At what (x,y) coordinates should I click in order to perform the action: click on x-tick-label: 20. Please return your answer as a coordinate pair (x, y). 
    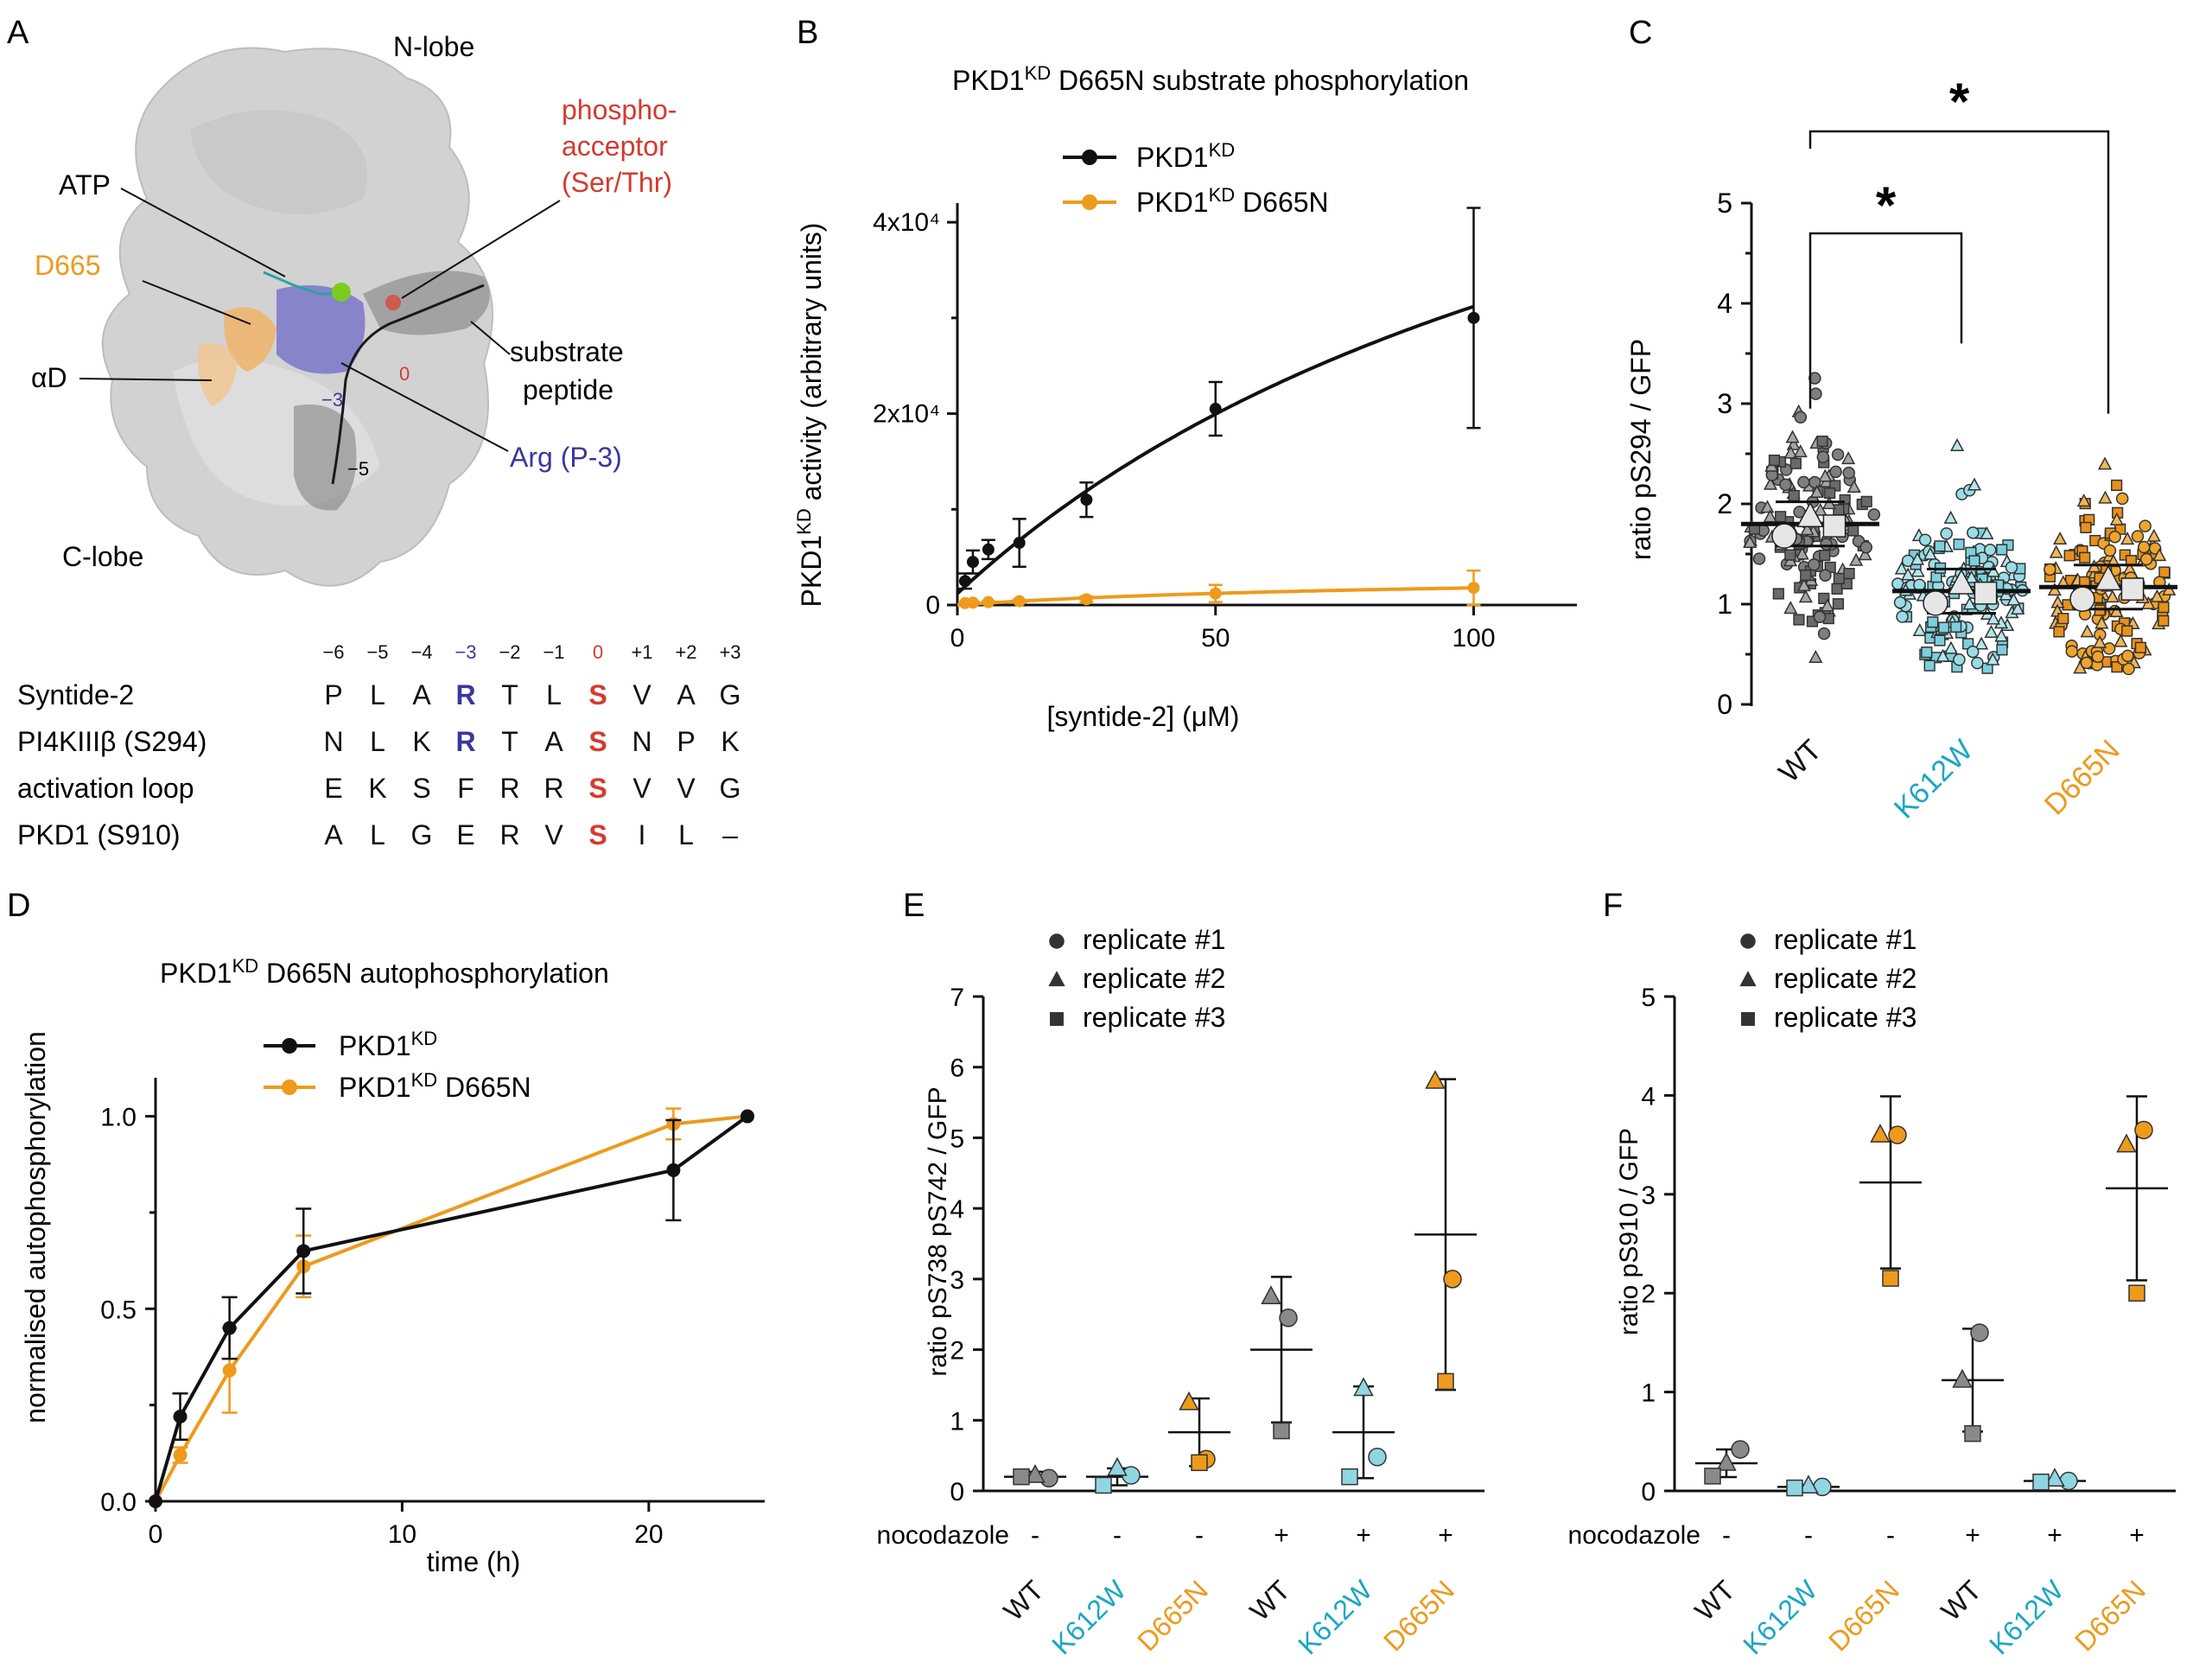
    Looking at the image, I should click on (648, 1534).